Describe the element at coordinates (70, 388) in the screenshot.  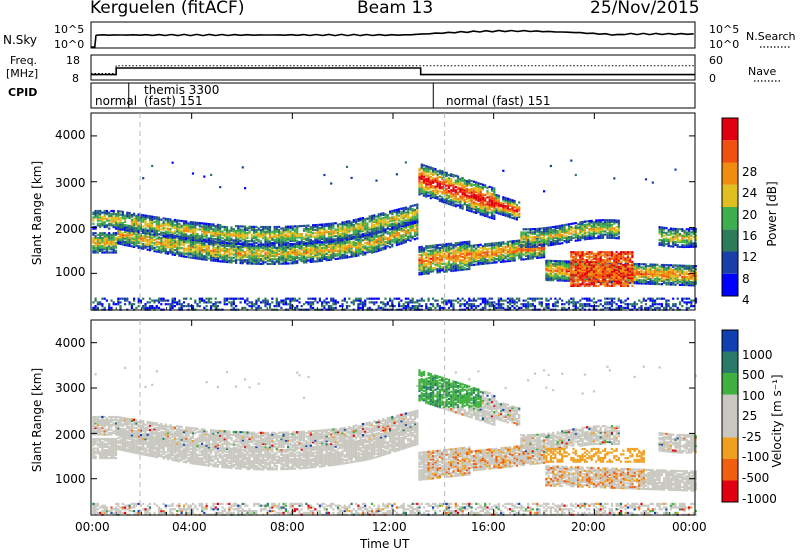
I see `velocity-ytick-3000: 3000` at that location.